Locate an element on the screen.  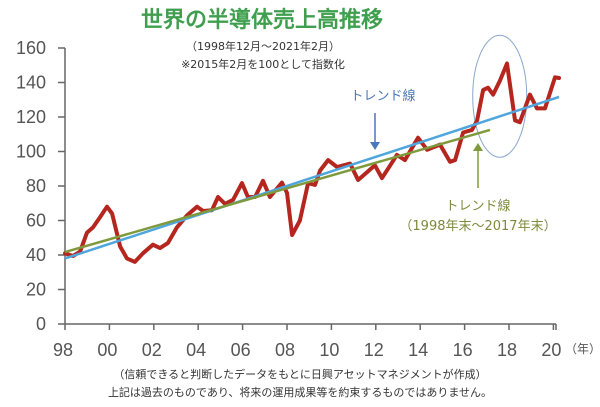
trend-label-green: トレンド線 is located at coordinates (477, 206).